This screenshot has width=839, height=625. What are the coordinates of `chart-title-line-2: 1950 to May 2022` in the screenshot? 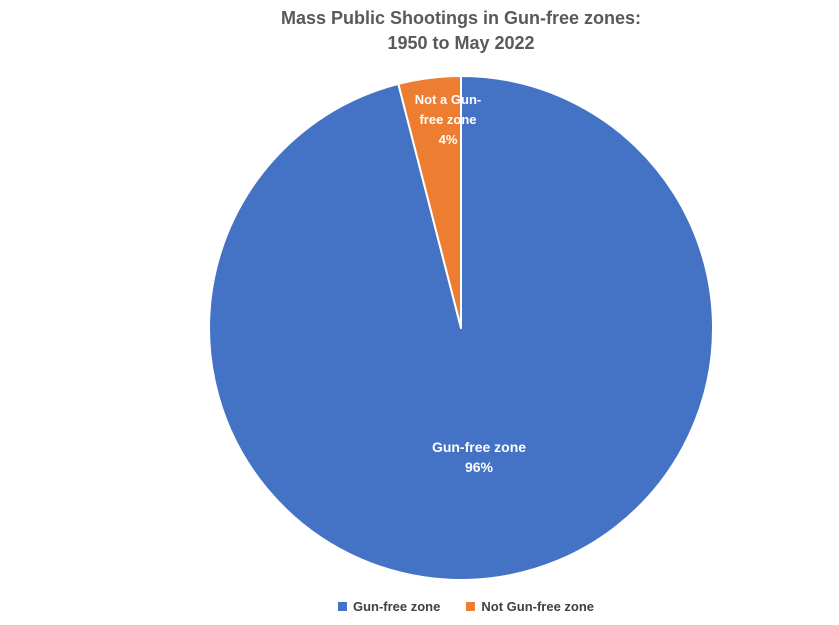 It's located at (461, 43).